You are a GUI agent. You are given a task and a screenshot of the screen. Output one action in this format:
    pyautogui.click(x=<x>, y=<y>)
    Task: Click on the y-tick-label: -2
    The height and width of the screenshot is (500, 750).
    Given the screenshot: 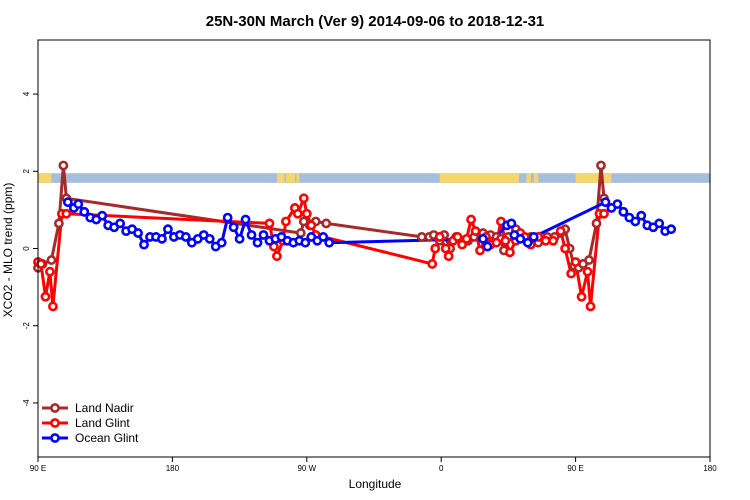 What is the action you would take?
    pyautogui.click(x=26, y=326)
    